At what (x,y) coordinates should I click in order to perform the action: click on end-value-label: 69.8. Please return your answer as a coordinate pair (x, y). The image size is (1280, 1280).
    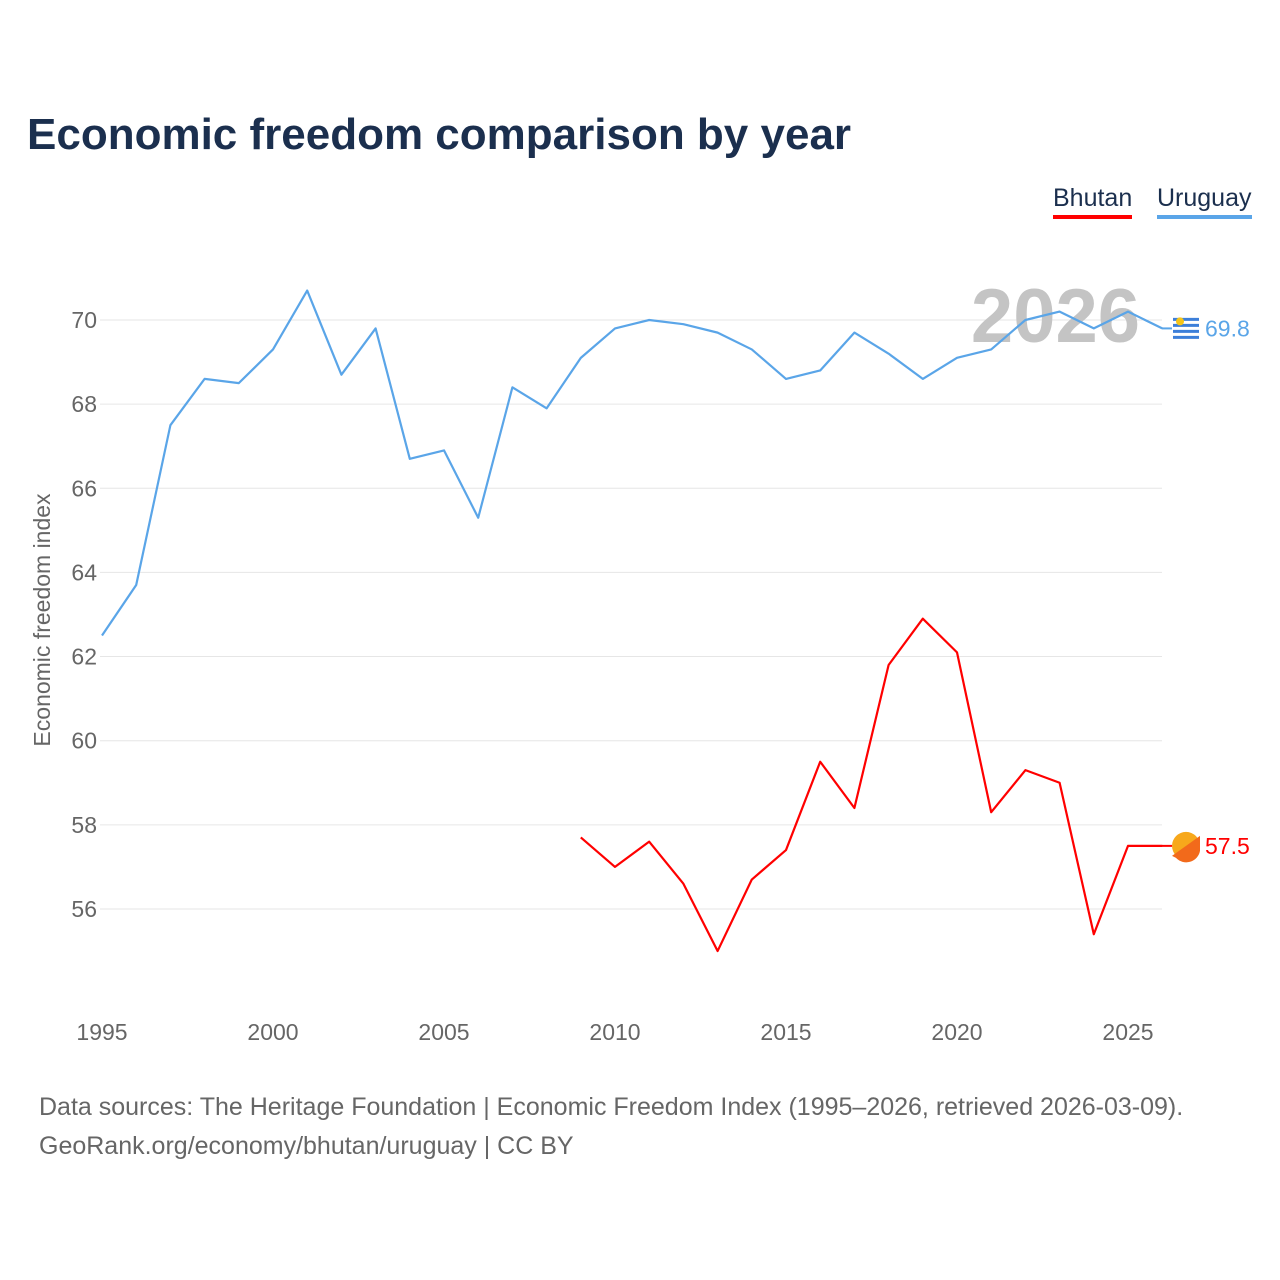
    Looking at the image, I should click on (1227, 328).